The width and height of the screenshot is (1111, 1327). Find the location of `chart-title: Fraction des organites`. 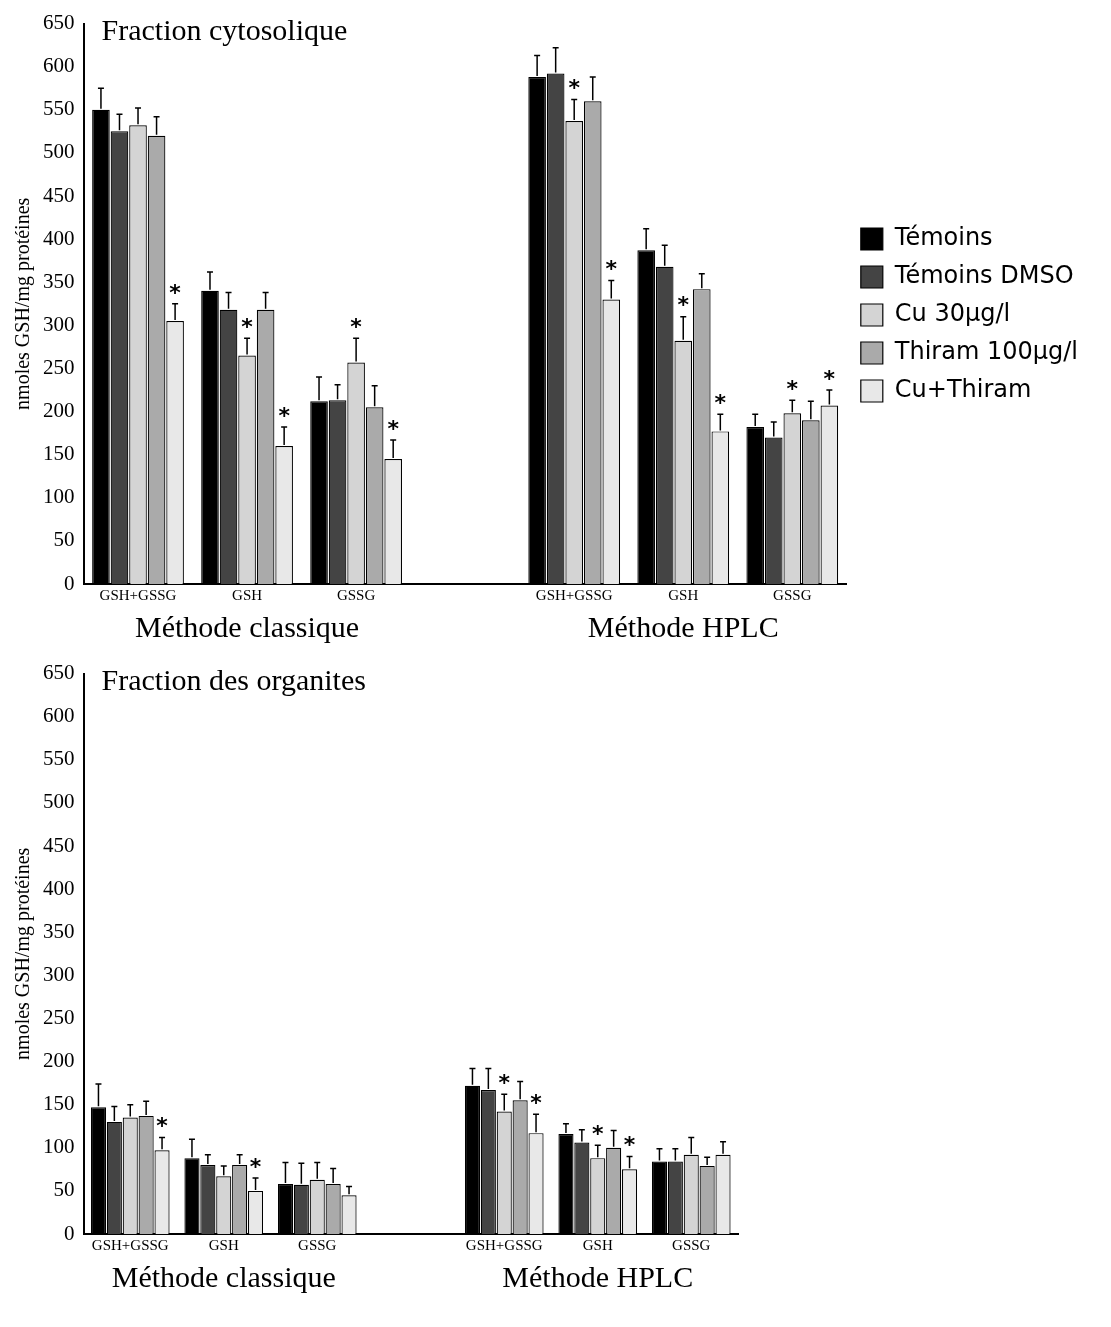

chart-title: Fraction des organites is located at coordinates (233, 680).